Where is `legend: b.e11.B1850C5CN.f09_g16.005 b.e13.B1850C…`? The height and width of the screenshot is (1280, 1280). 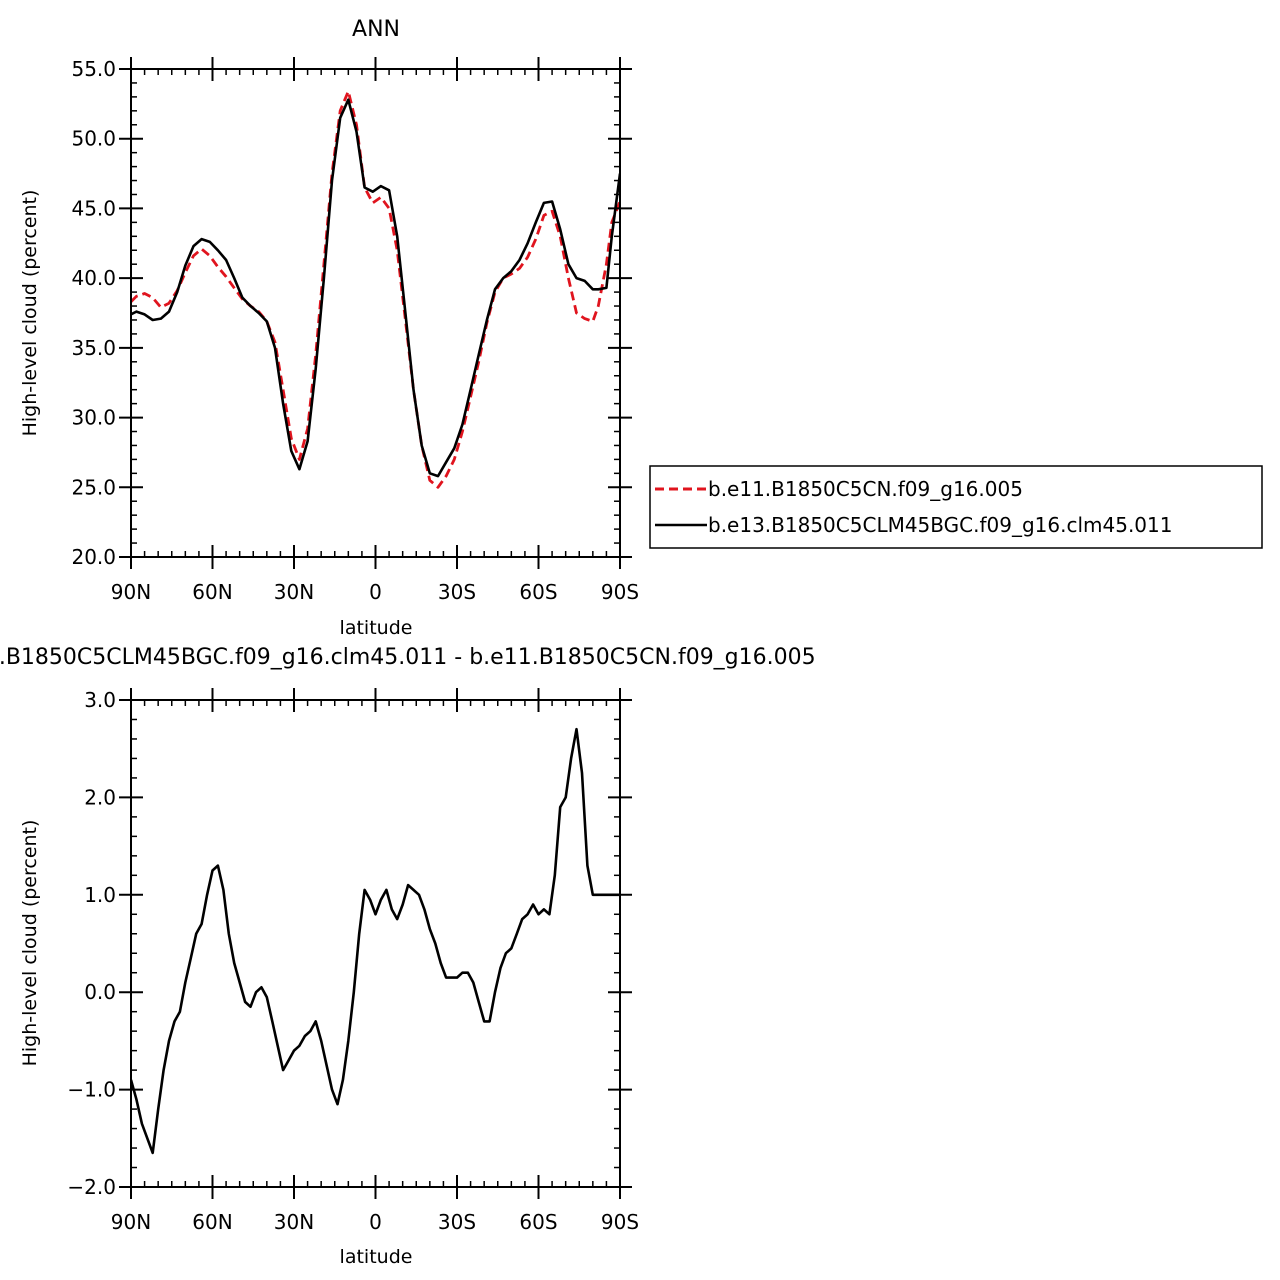 legend: b.e11.B1850C5CN.f09_g16.005 b.e13.B1850C… is located at coordinates (956, 507).